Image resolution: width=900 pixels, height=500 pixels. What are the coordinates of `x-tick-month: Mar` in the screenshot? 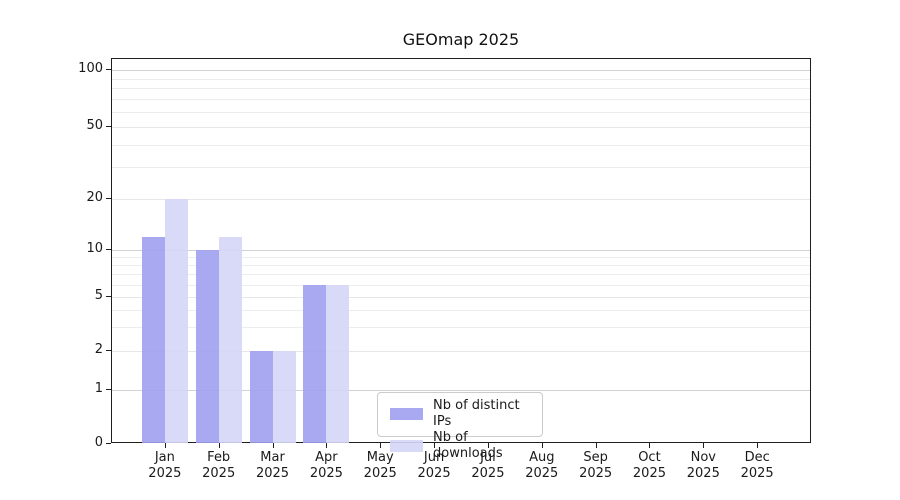 It's located at (272, 457).